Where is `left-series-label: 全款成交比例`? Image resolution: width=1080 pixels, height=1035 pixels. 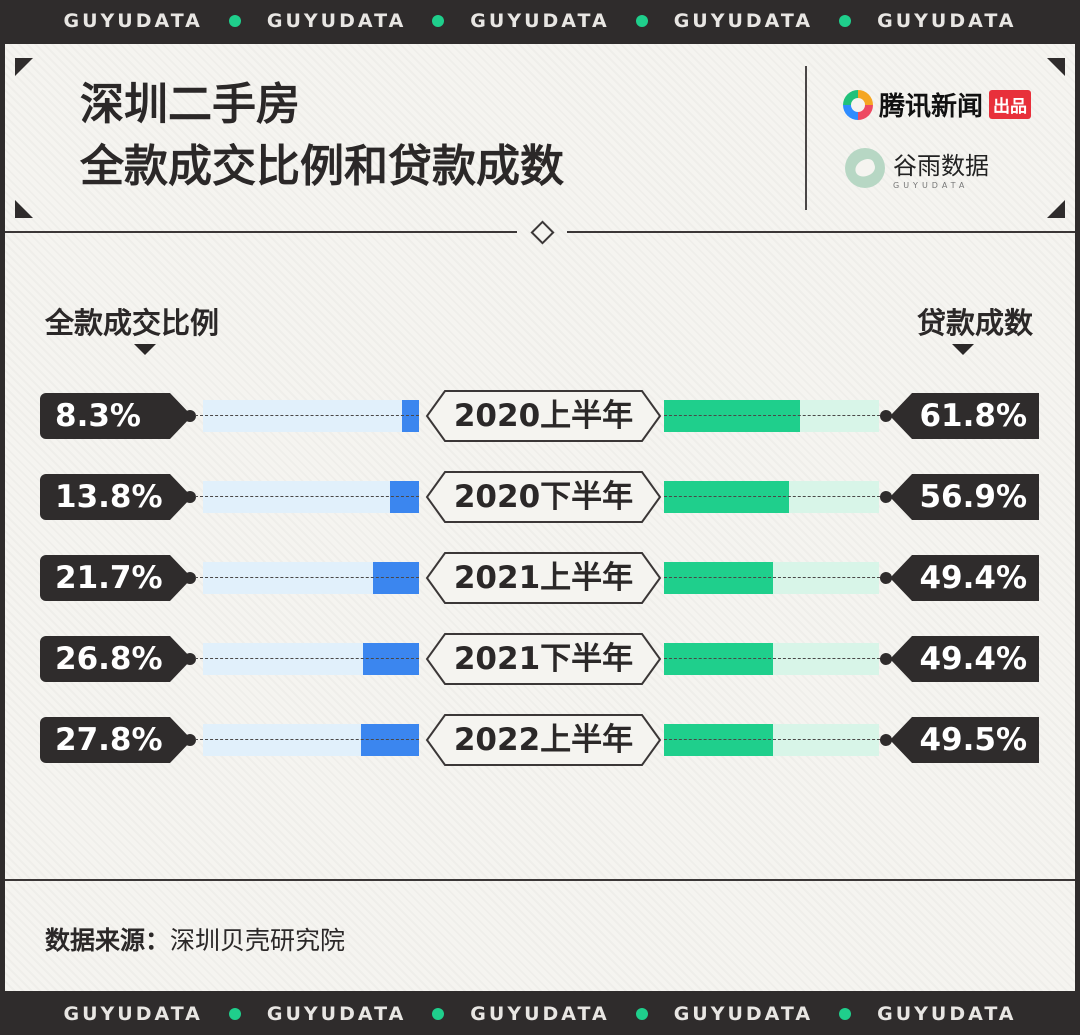 left-series-label: 全款成交比例 is located at coordinates (132, 323).